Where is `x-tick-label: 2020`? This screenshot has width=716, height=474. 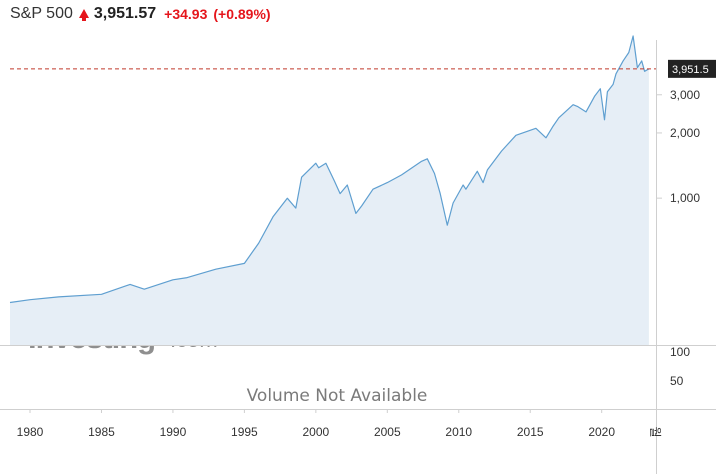
x-tick-label: 2020 is located at coordinates (601, 432).